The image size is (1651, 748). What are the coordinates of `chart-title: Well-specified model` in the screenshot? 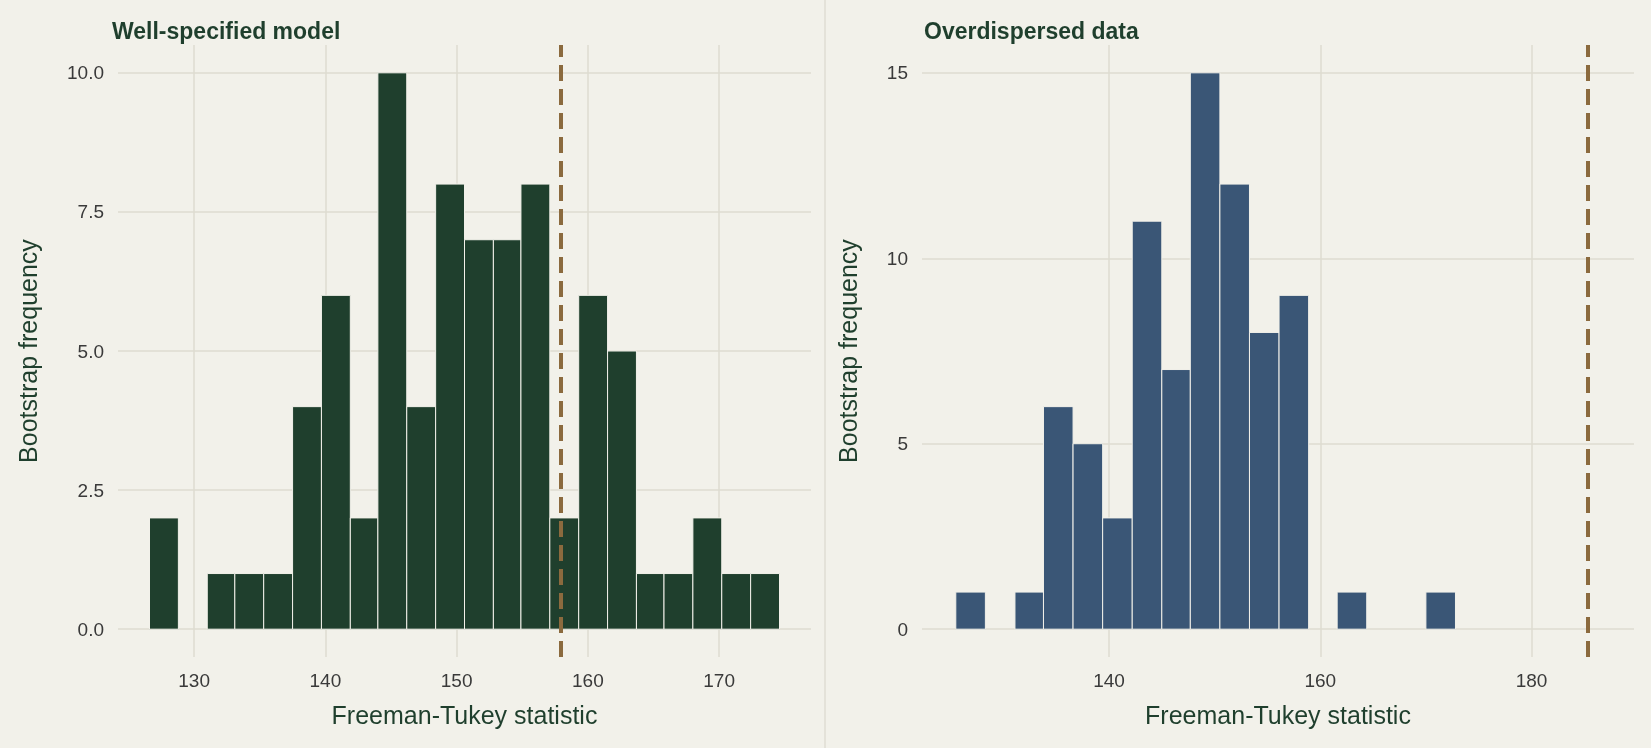 It's located at (226, 30).